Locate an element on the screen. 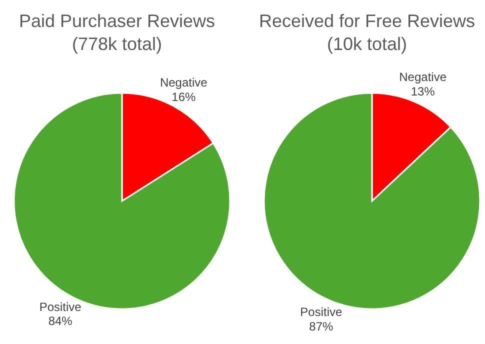 Image resolution: width=485 pixels, height=344 pixels. data-label: 87% is located at coordinates (321, 326).